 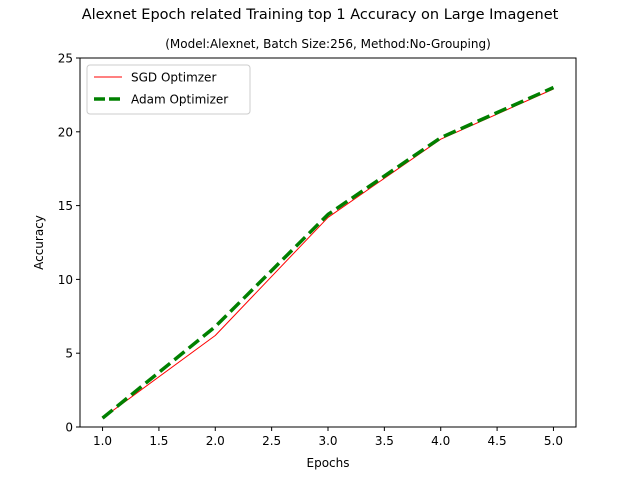 What do you see at coordinates (327, 441) in the screenshot?
I see `x-tick-label: 3.0` at bounding box center [327, 441].